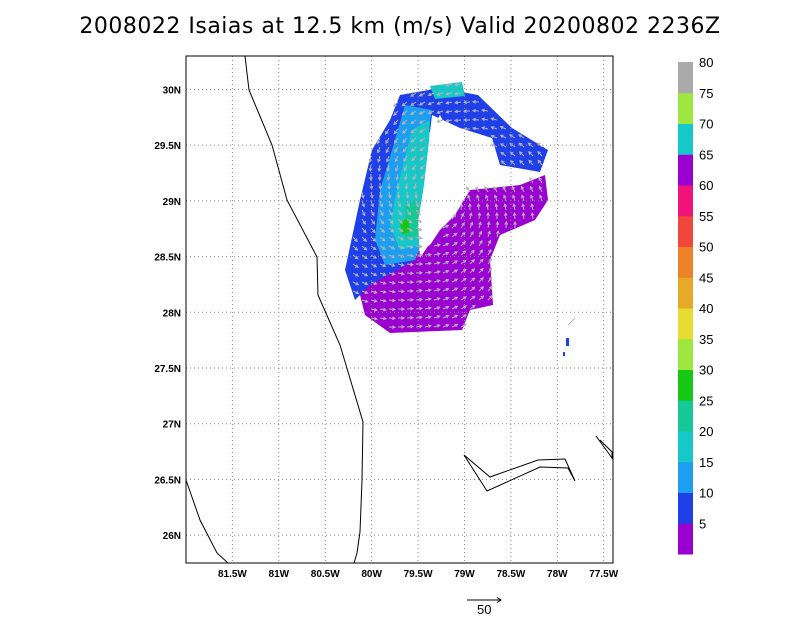  Describe the element at coordinates (706, 400) in the screenshot. I see `colorbar-label: 25` at that location.